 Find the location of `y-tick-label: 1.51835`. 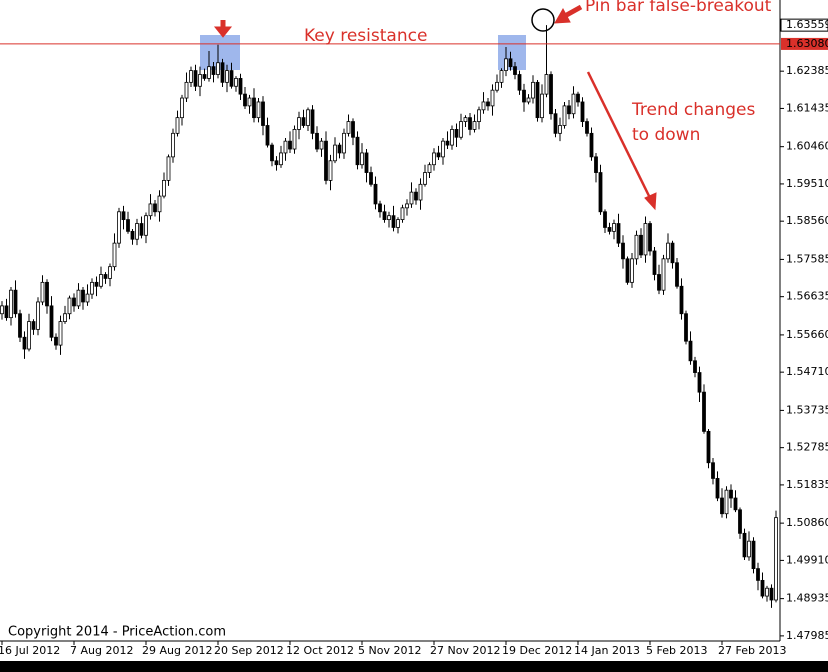

y-tick-label: 1.51835 is located at coordinates (807, 484).